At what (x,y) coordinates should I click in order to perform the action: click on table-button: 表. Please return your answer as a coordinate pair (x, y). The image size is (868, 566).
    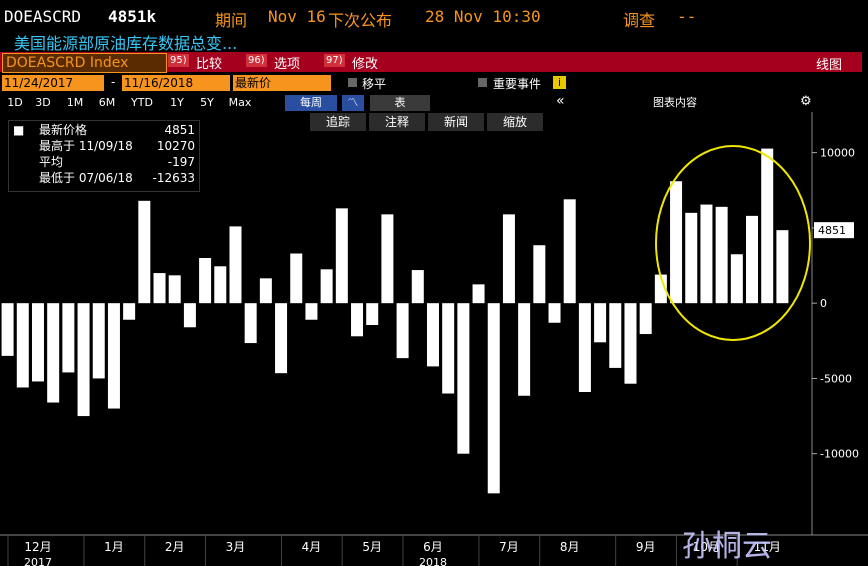
    Looking at the image, I should click on (400, 103).